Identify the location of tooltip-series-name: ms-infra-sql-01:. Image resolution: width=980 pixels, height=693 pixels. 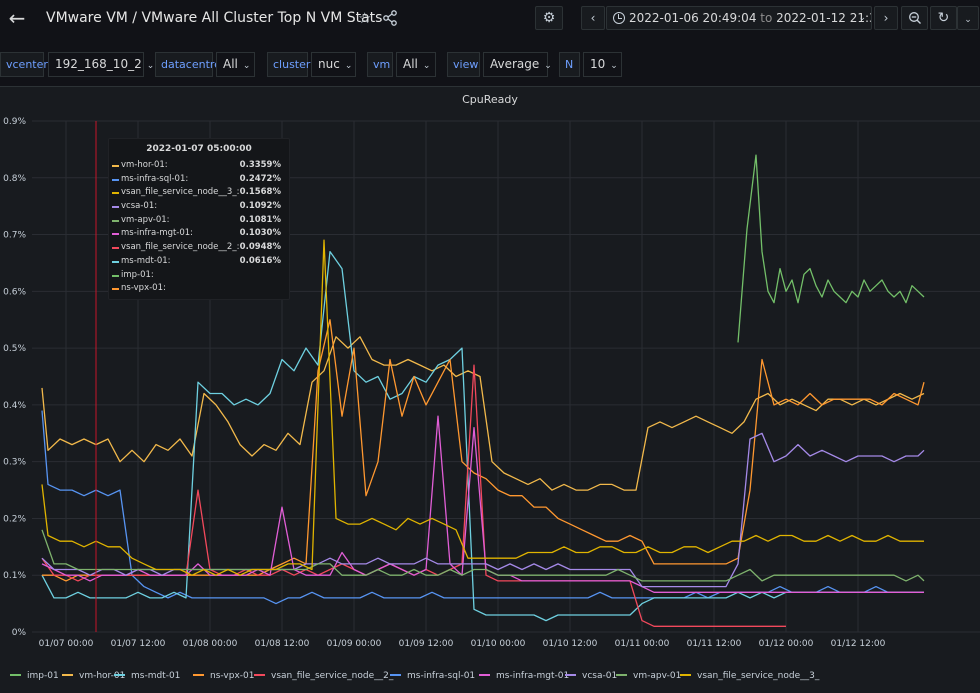
(155, 178).